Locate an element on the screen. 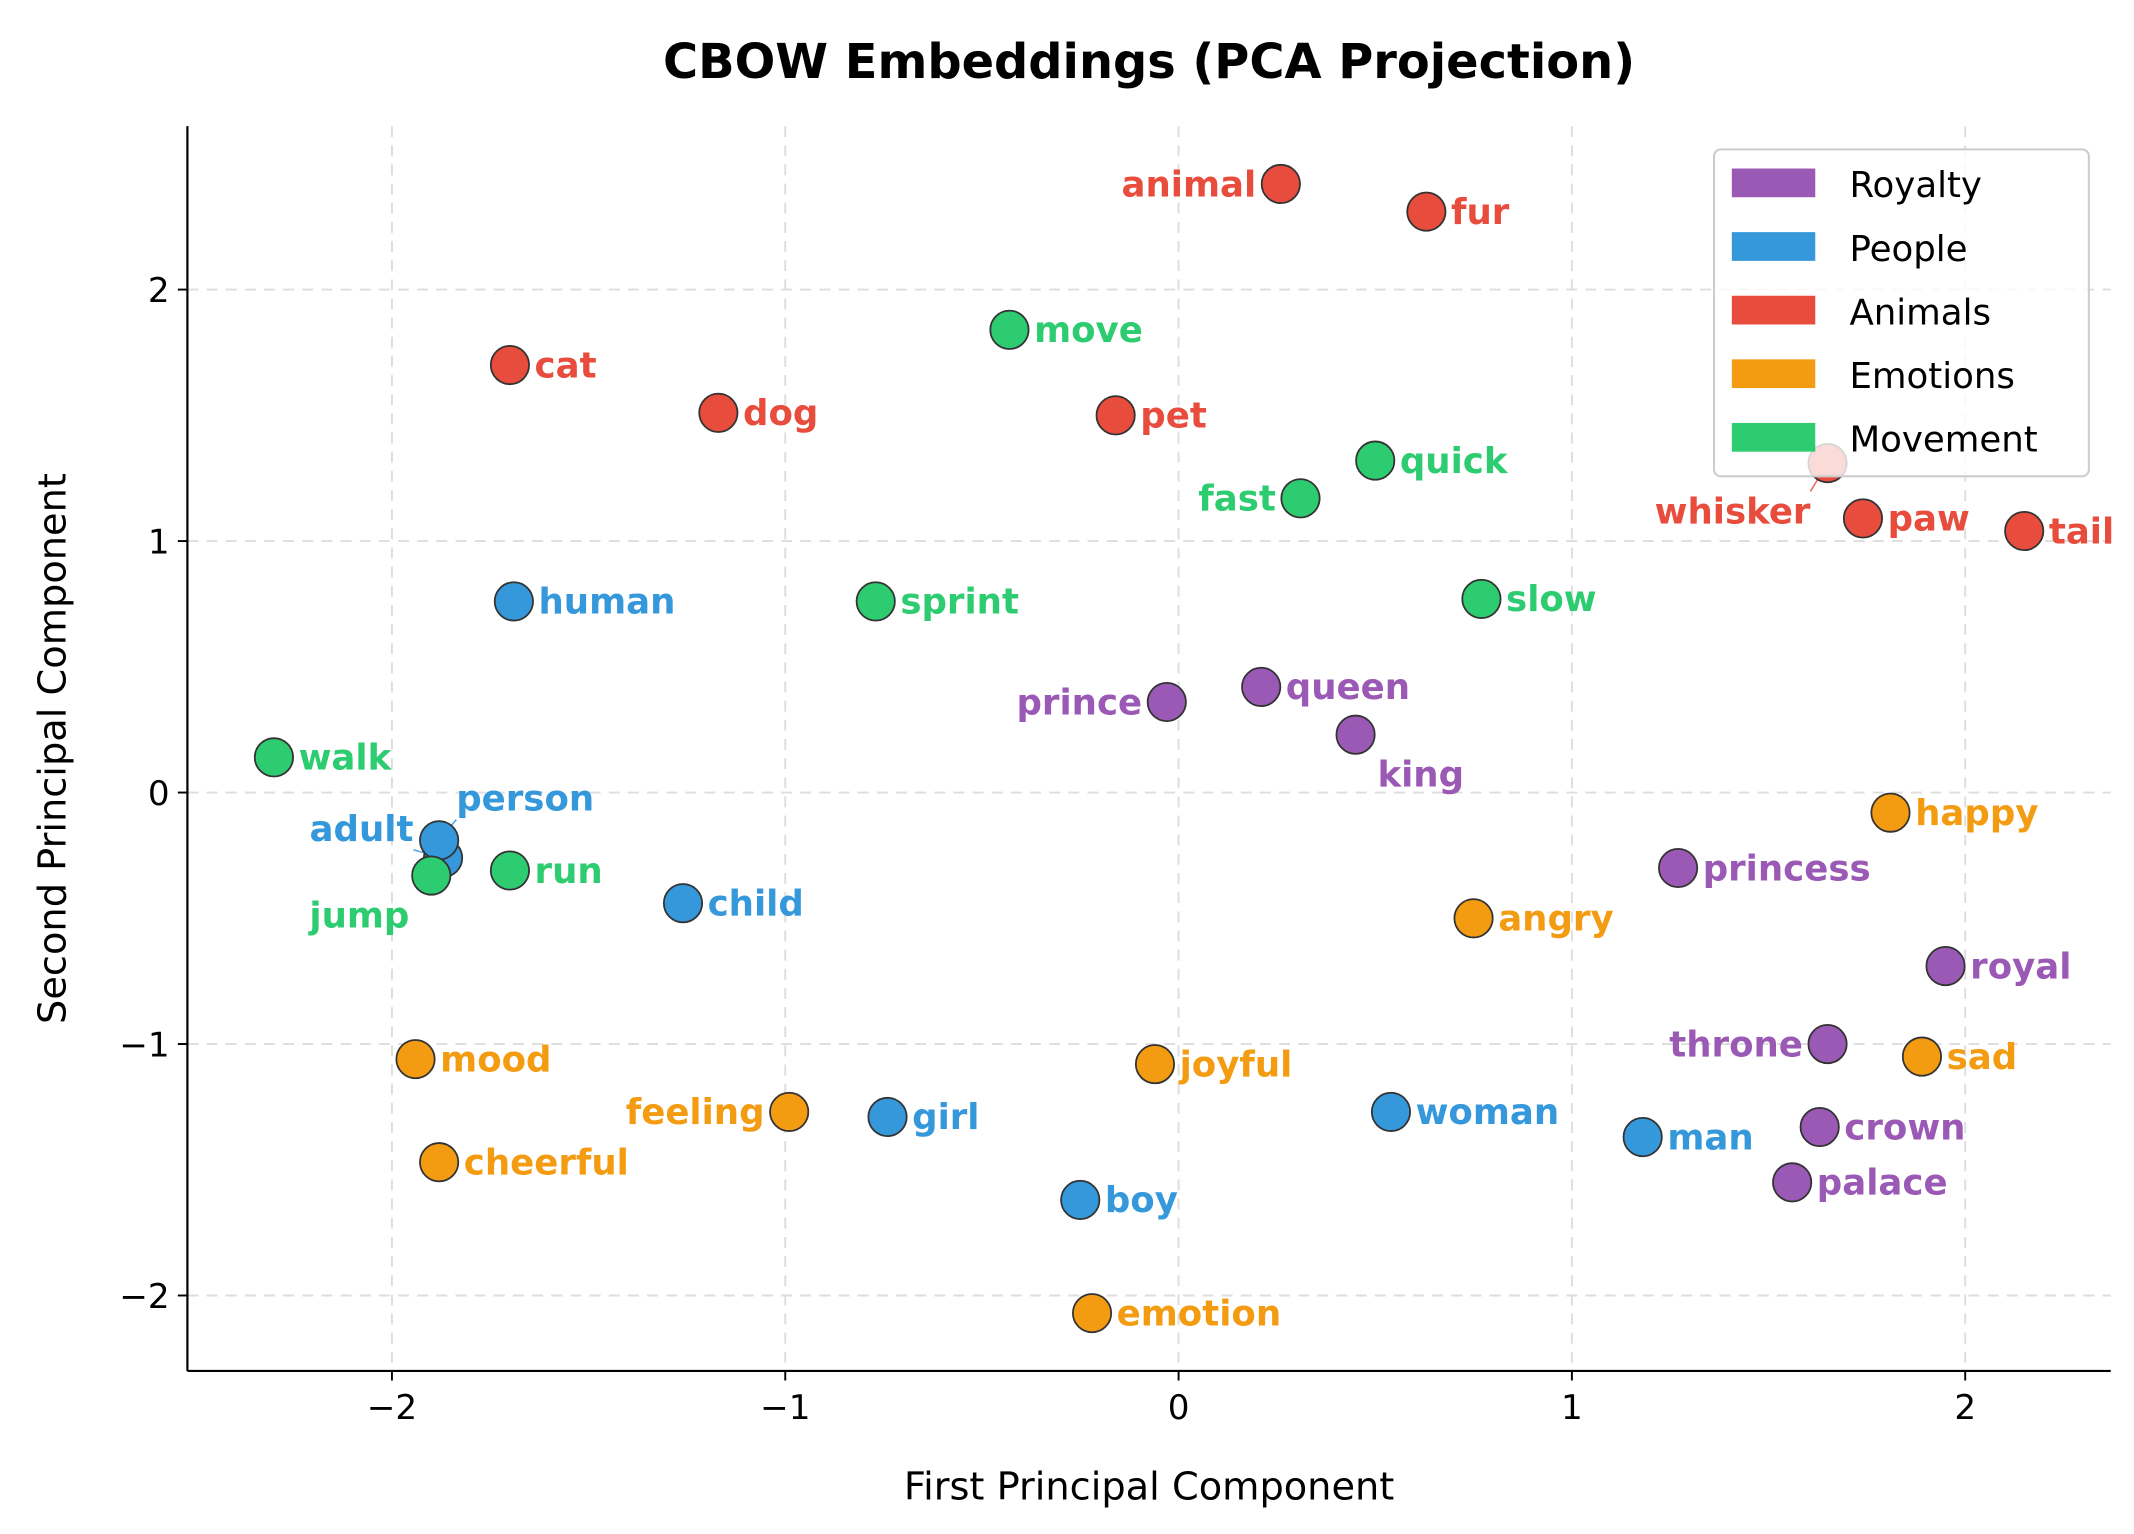 The image size is (2134, 1534). data-point-girl is located at coordinates (887, 1116).